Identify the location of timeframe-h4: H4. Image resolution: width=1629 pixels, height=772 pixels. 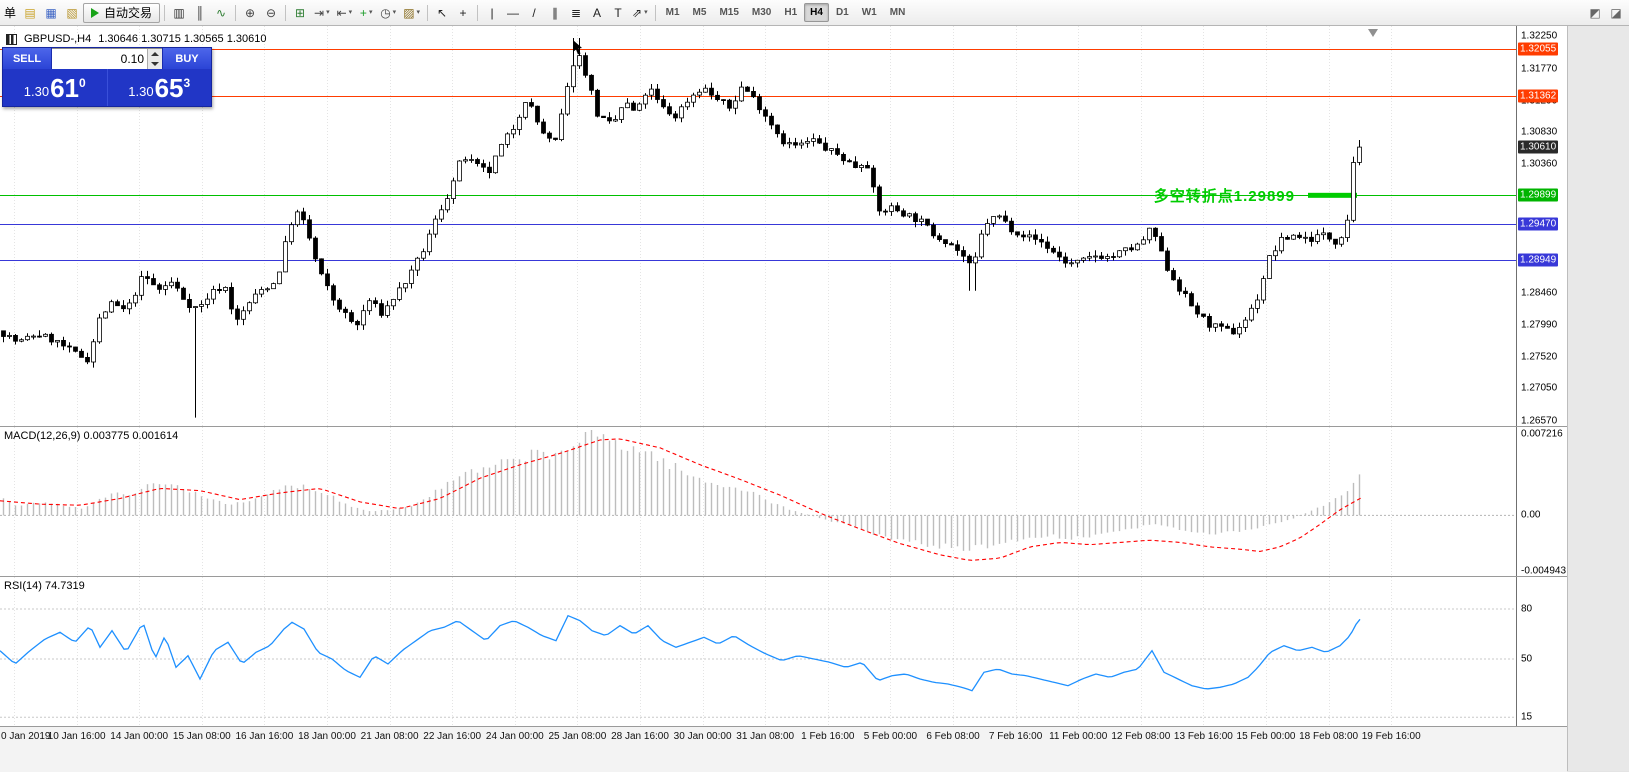
(816, 12).